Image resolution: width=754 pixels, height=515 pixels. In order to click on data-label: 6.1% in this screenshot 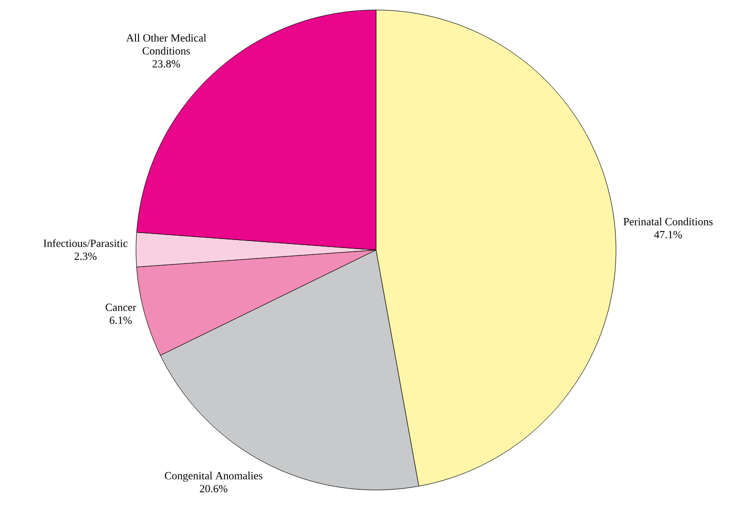, I will do `click(121, 320)`.